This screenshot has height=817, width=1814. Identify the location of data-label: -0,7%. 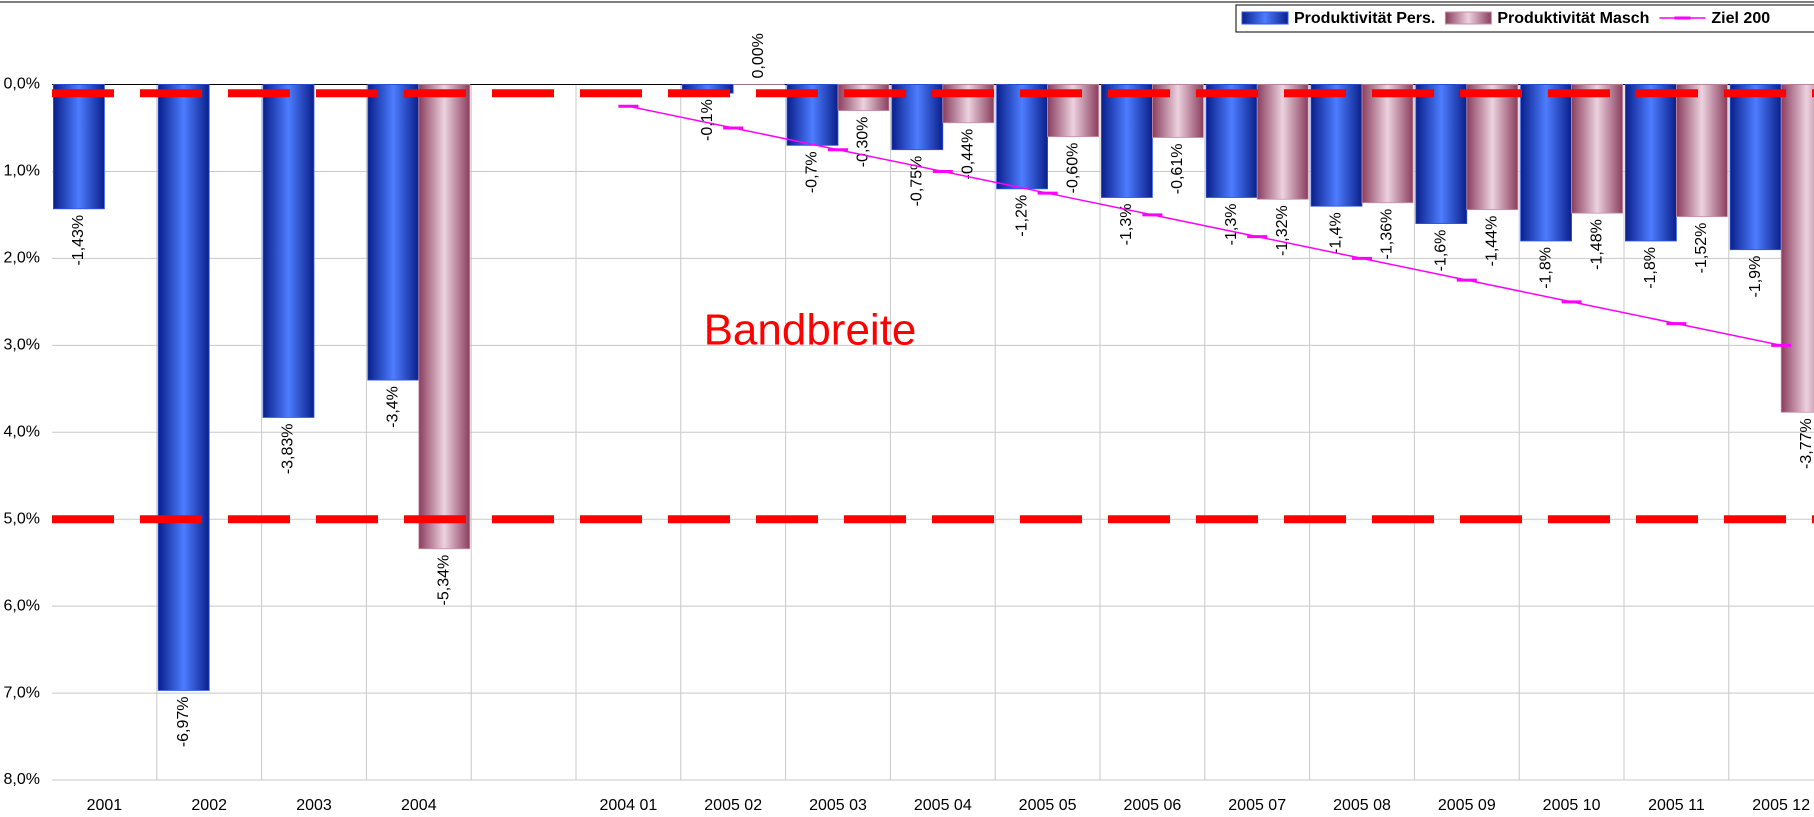
(812, 172).